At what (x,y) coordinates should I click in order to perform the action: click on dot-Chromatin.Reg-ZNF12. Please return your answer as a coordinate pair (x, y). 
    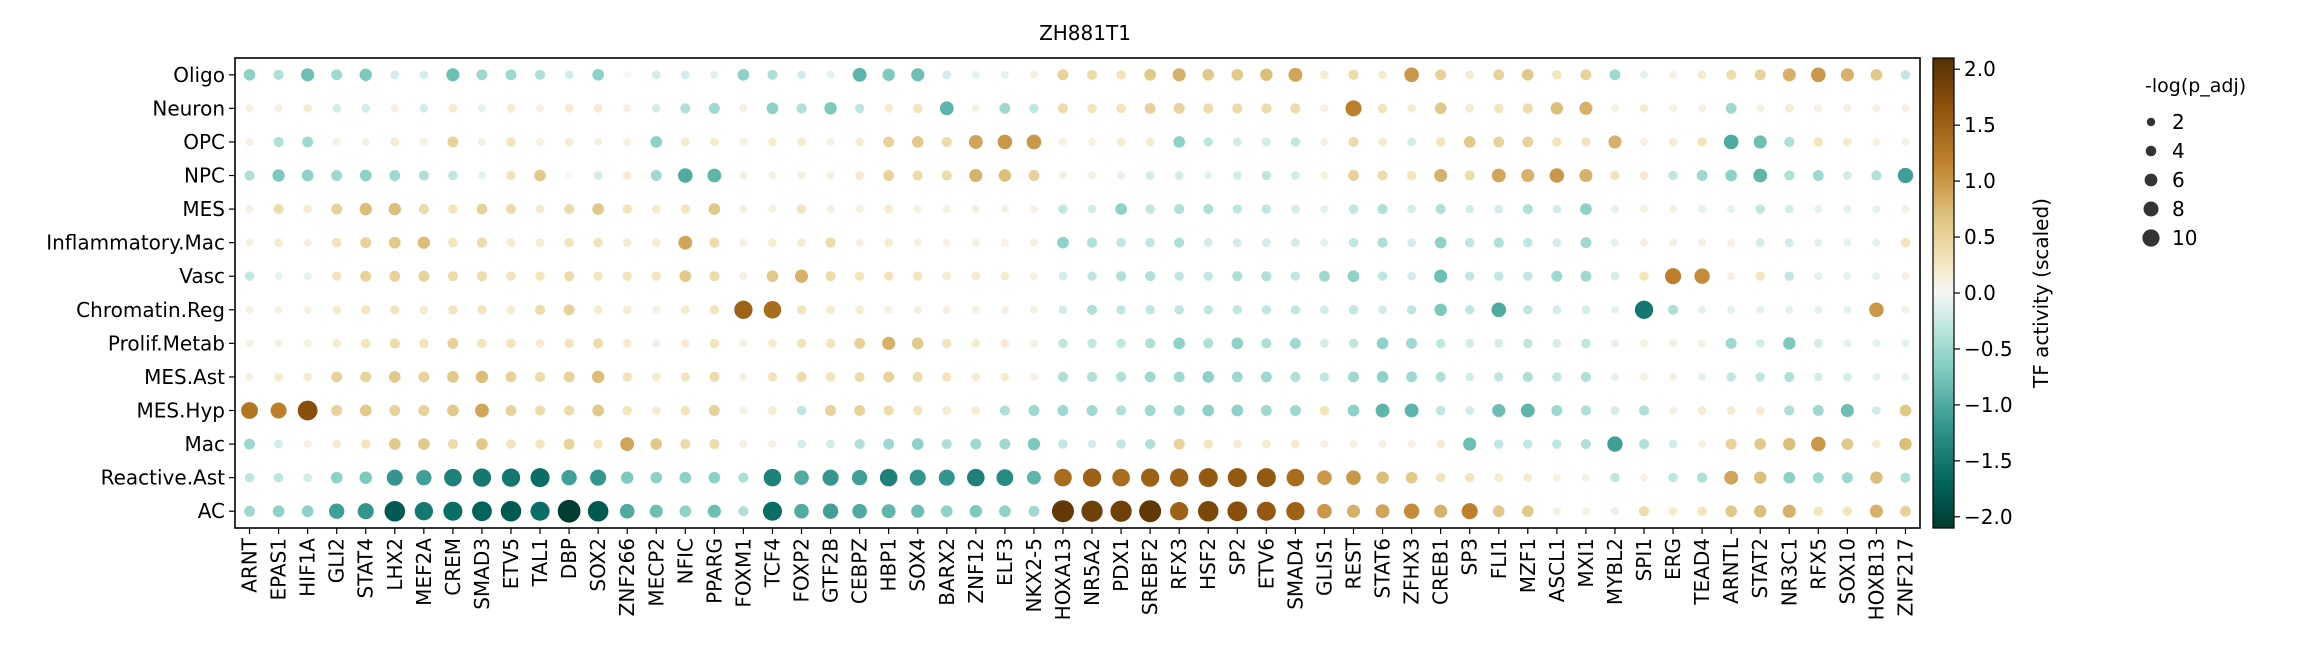
    Looking at the image, I should click on (975, 309).